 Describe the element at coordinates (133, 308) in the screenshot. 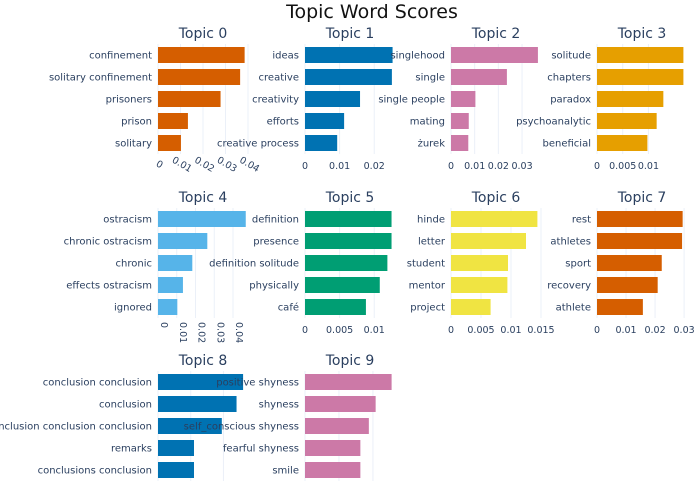

I see `y-tick-label: ignored` at that location.